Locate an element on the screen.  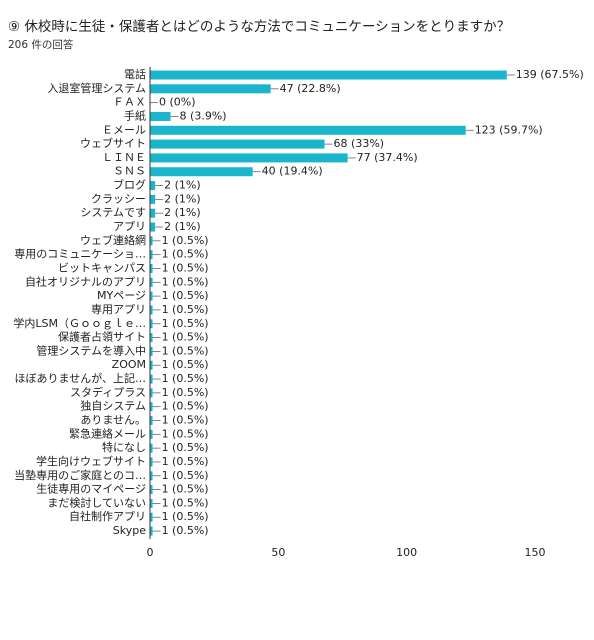
y-tick-label: ＬＩＮＥ is located at coordinates (124, 157).